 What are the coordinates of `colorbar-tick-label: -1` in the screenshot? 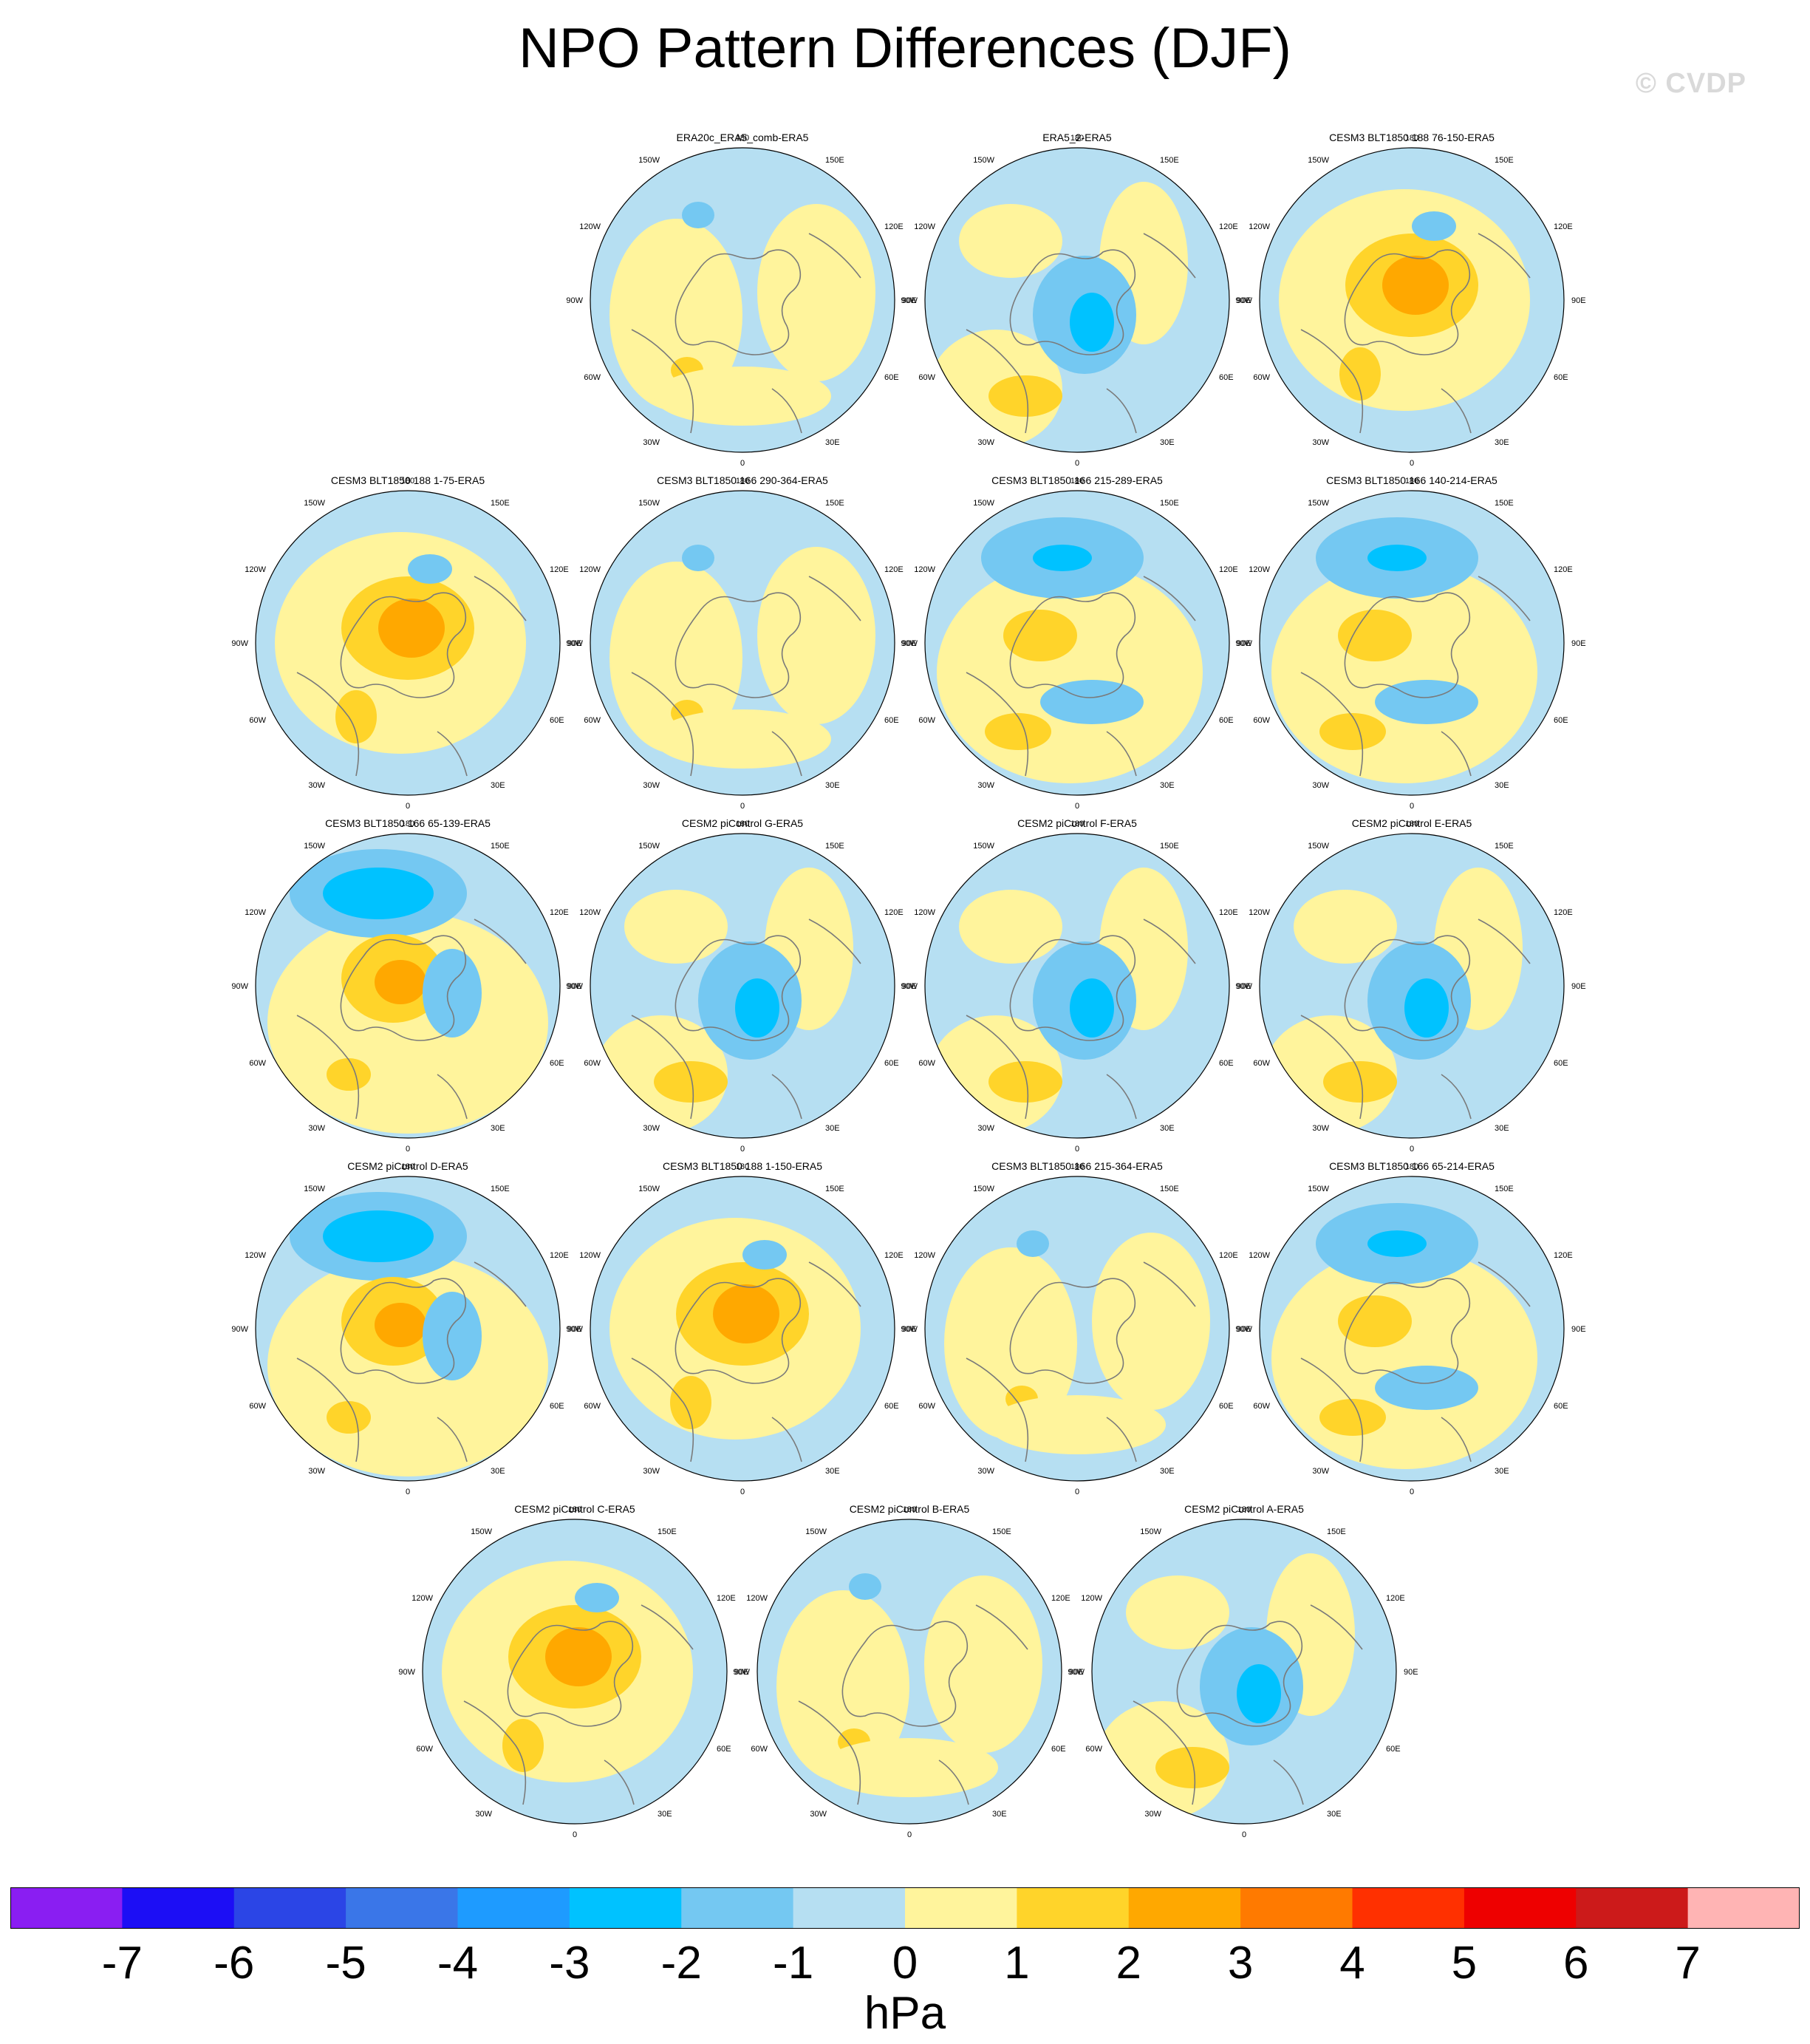 It's located at (793, 1963).